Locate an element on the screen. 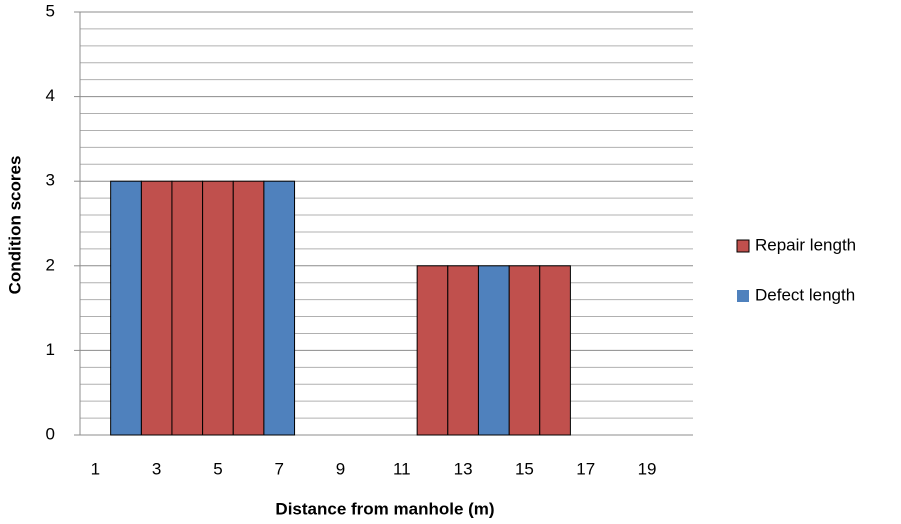  x-tick-label: 9 is located at coordinates (340, 468).